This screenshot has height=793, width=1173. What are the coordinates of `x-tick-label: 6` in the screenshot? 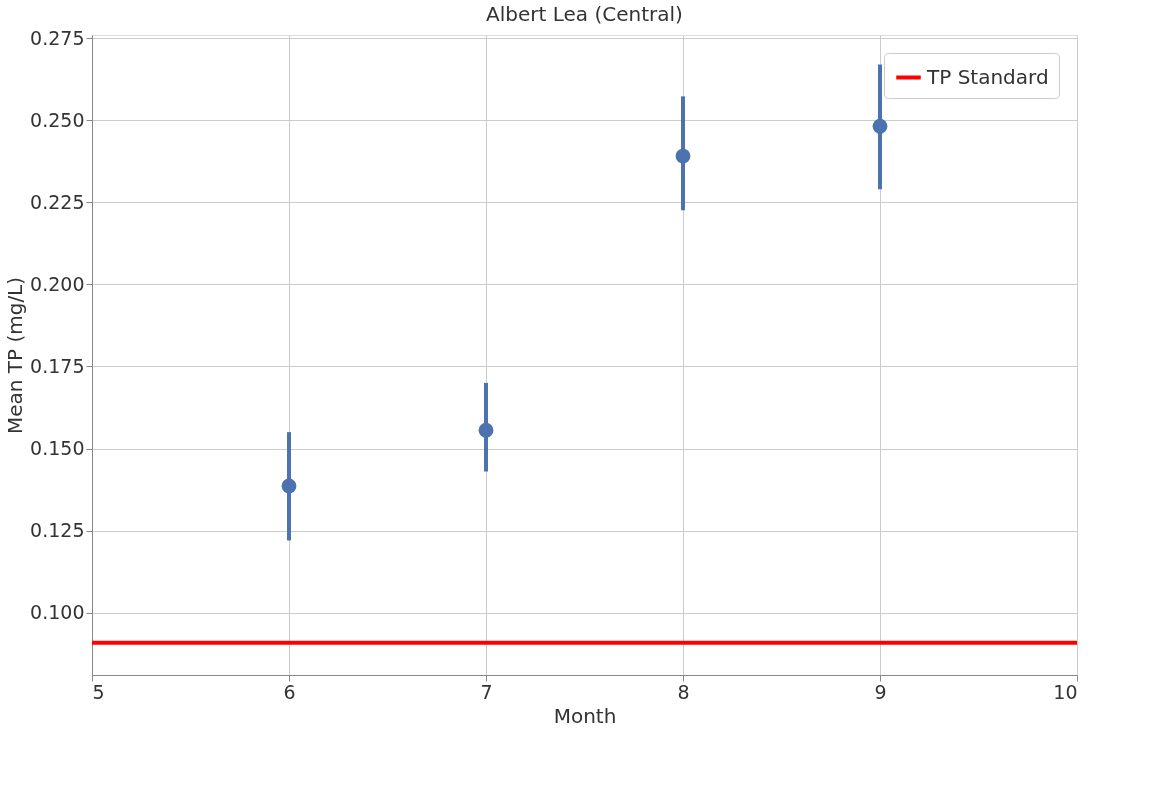 It's located at (289, 691).